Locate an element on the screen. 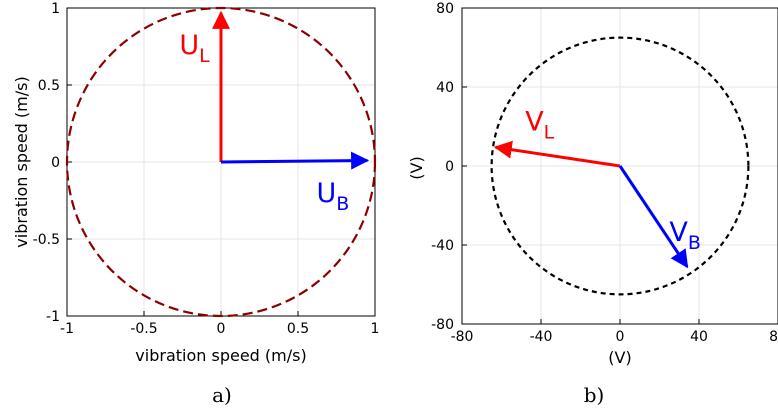 The width and height of the screenshot is (778, 414). y-tick-label: 1 is located at coordinates (55, 9).